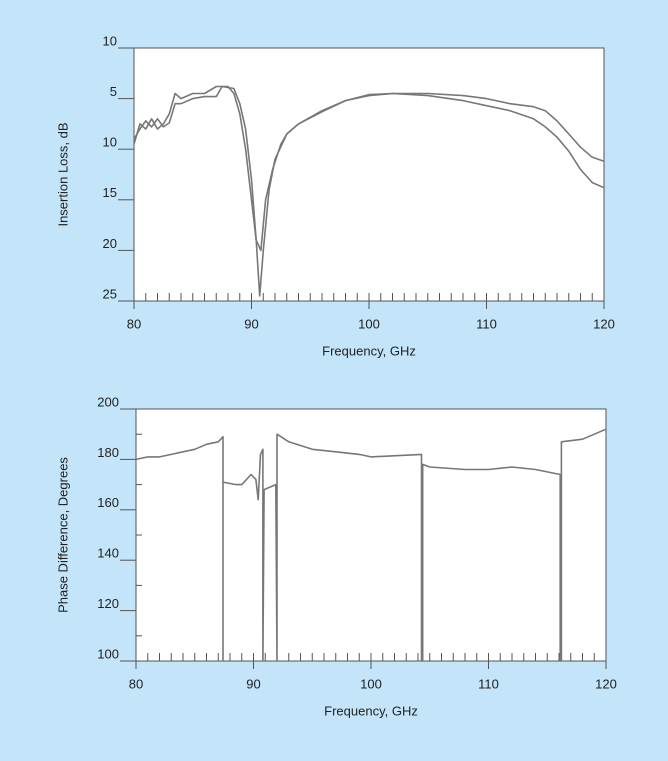 The width and height of the screenshot is (668, 761). Describe the element at coordinates (110, 192) in the screenshot. I see `y-tick-label: 15` at that location.